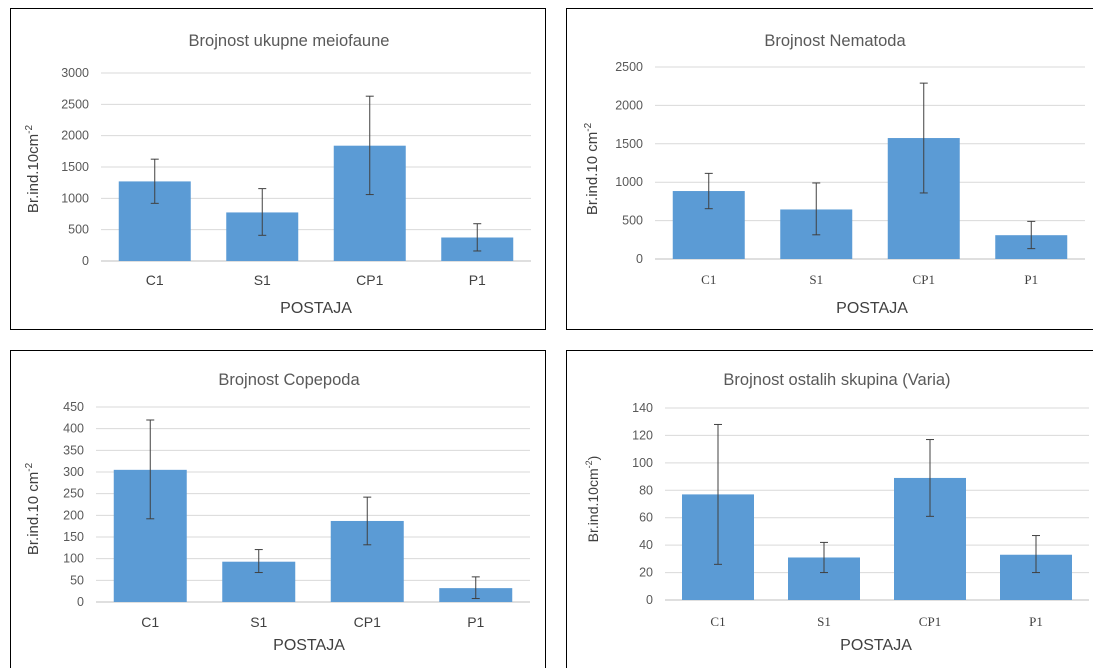 This screenshot has width=1093, height=669. I want to click on y-tick-label: 400, so click(73, 429).